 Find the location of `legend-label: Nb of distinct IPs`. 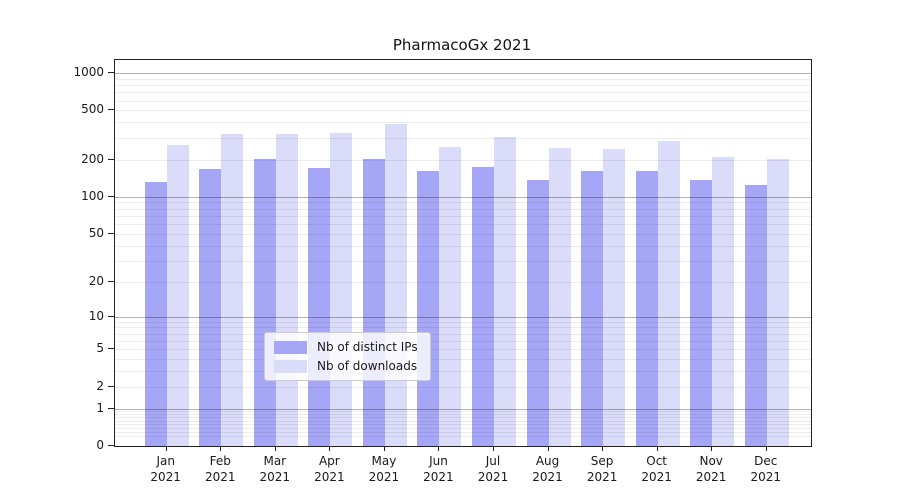

legend-label: Nb of distinct IPs is located at coordinates (367, 347).